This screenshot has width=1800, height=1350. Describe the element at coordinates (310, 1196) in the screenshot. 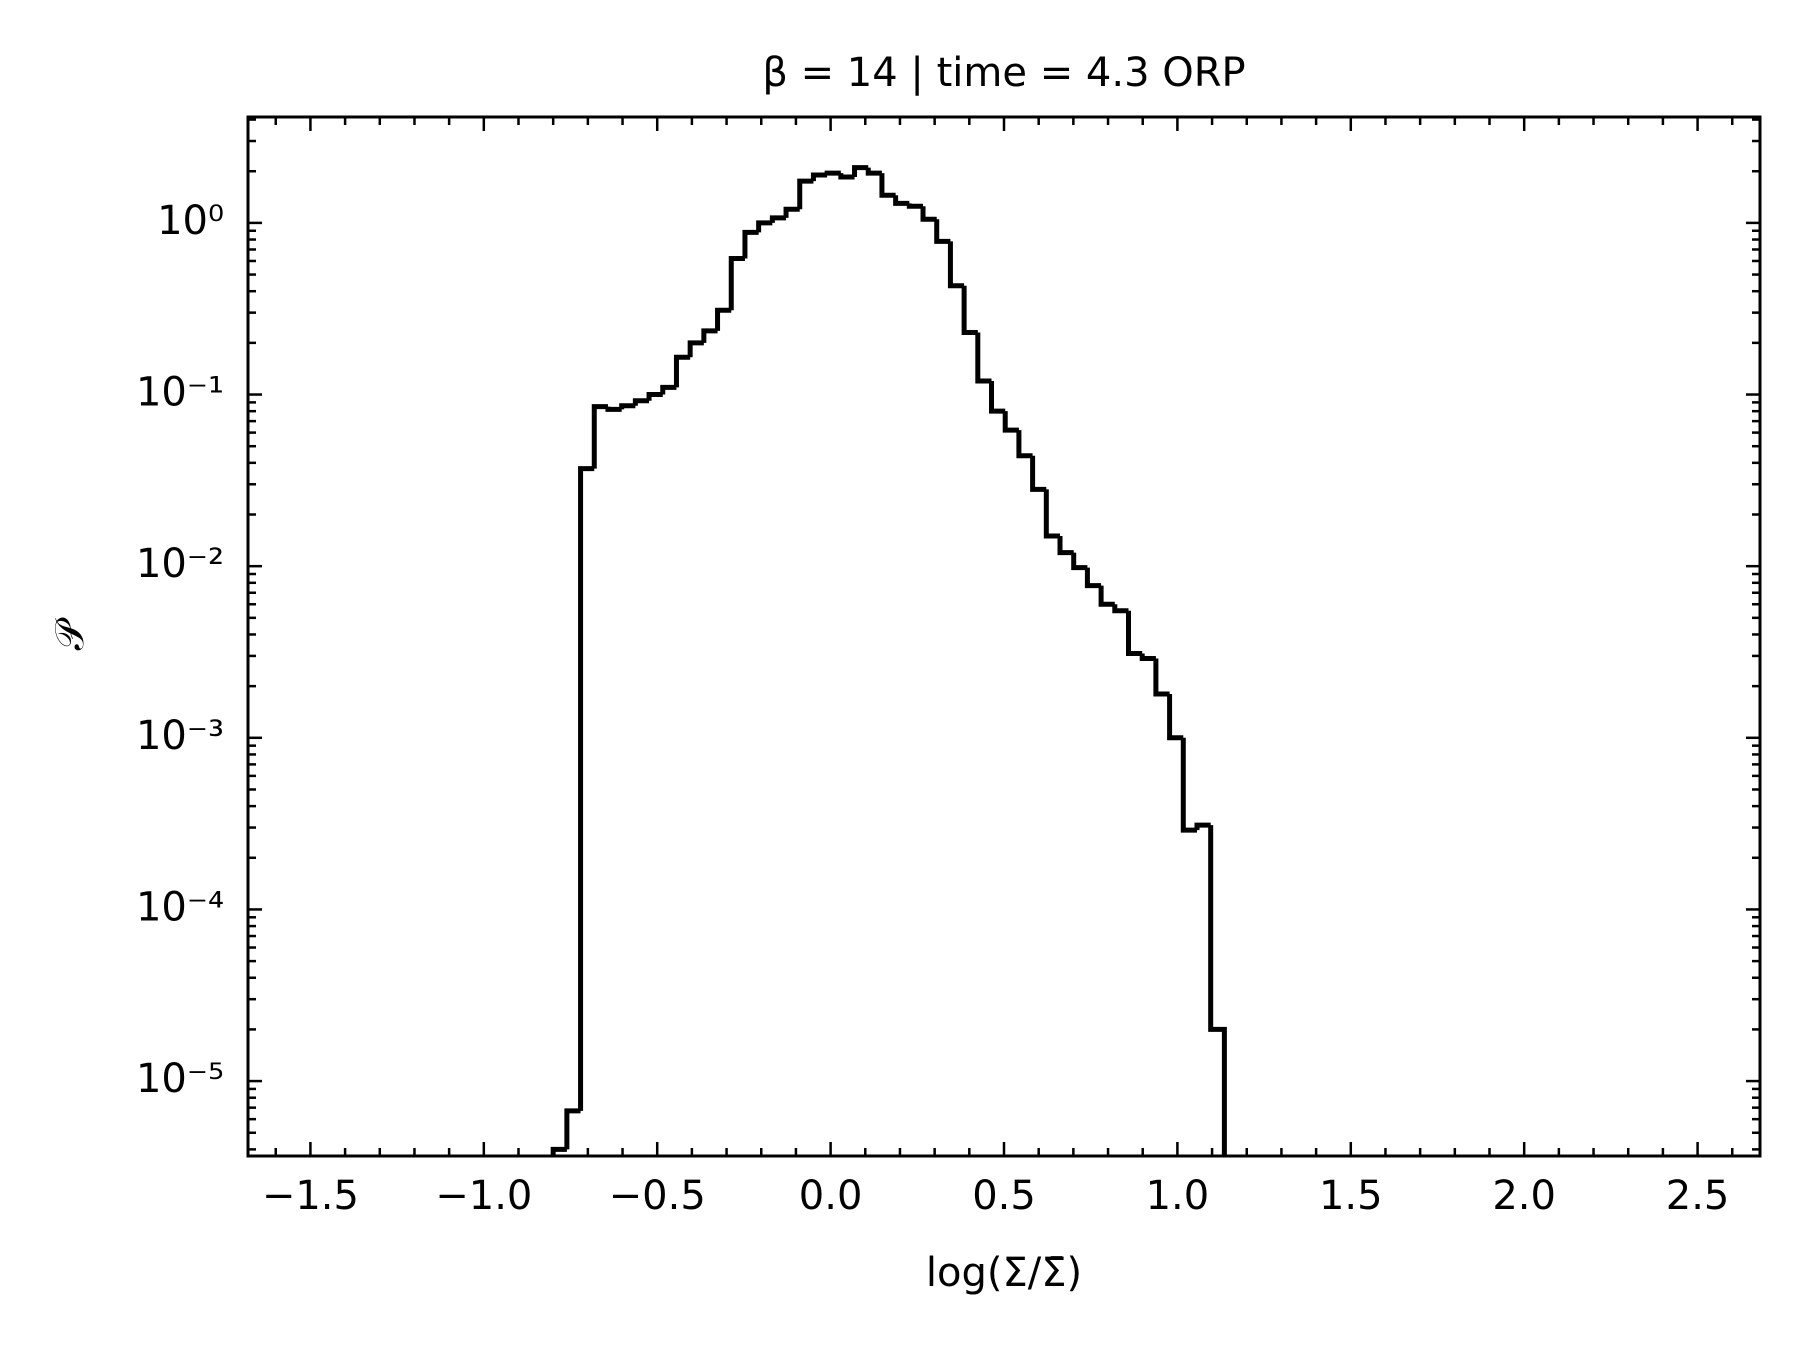

I see `x-tick-label: −1.5` at that location.